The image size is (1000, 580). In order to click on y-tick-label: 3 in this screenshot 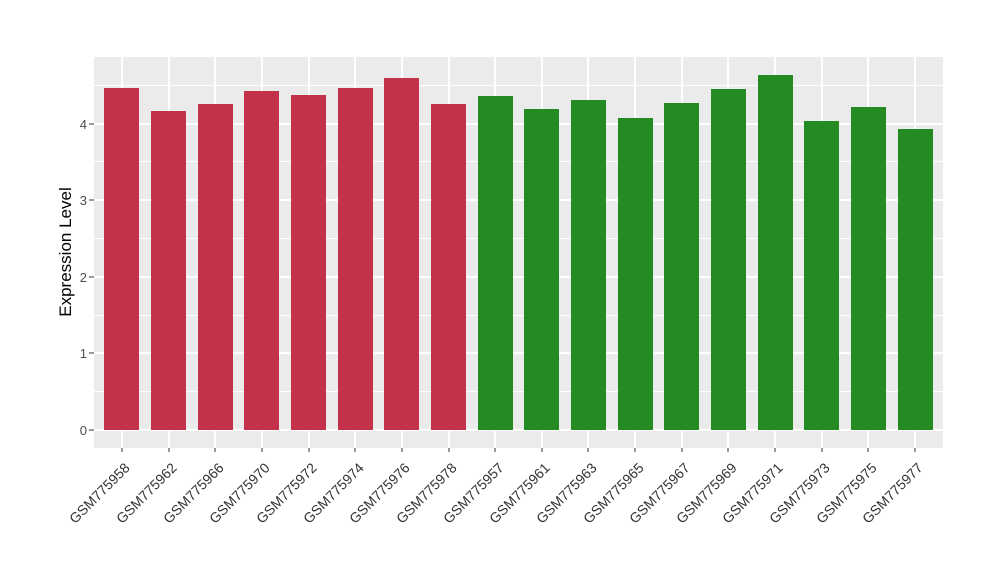, I will do `click(83, 201)`.